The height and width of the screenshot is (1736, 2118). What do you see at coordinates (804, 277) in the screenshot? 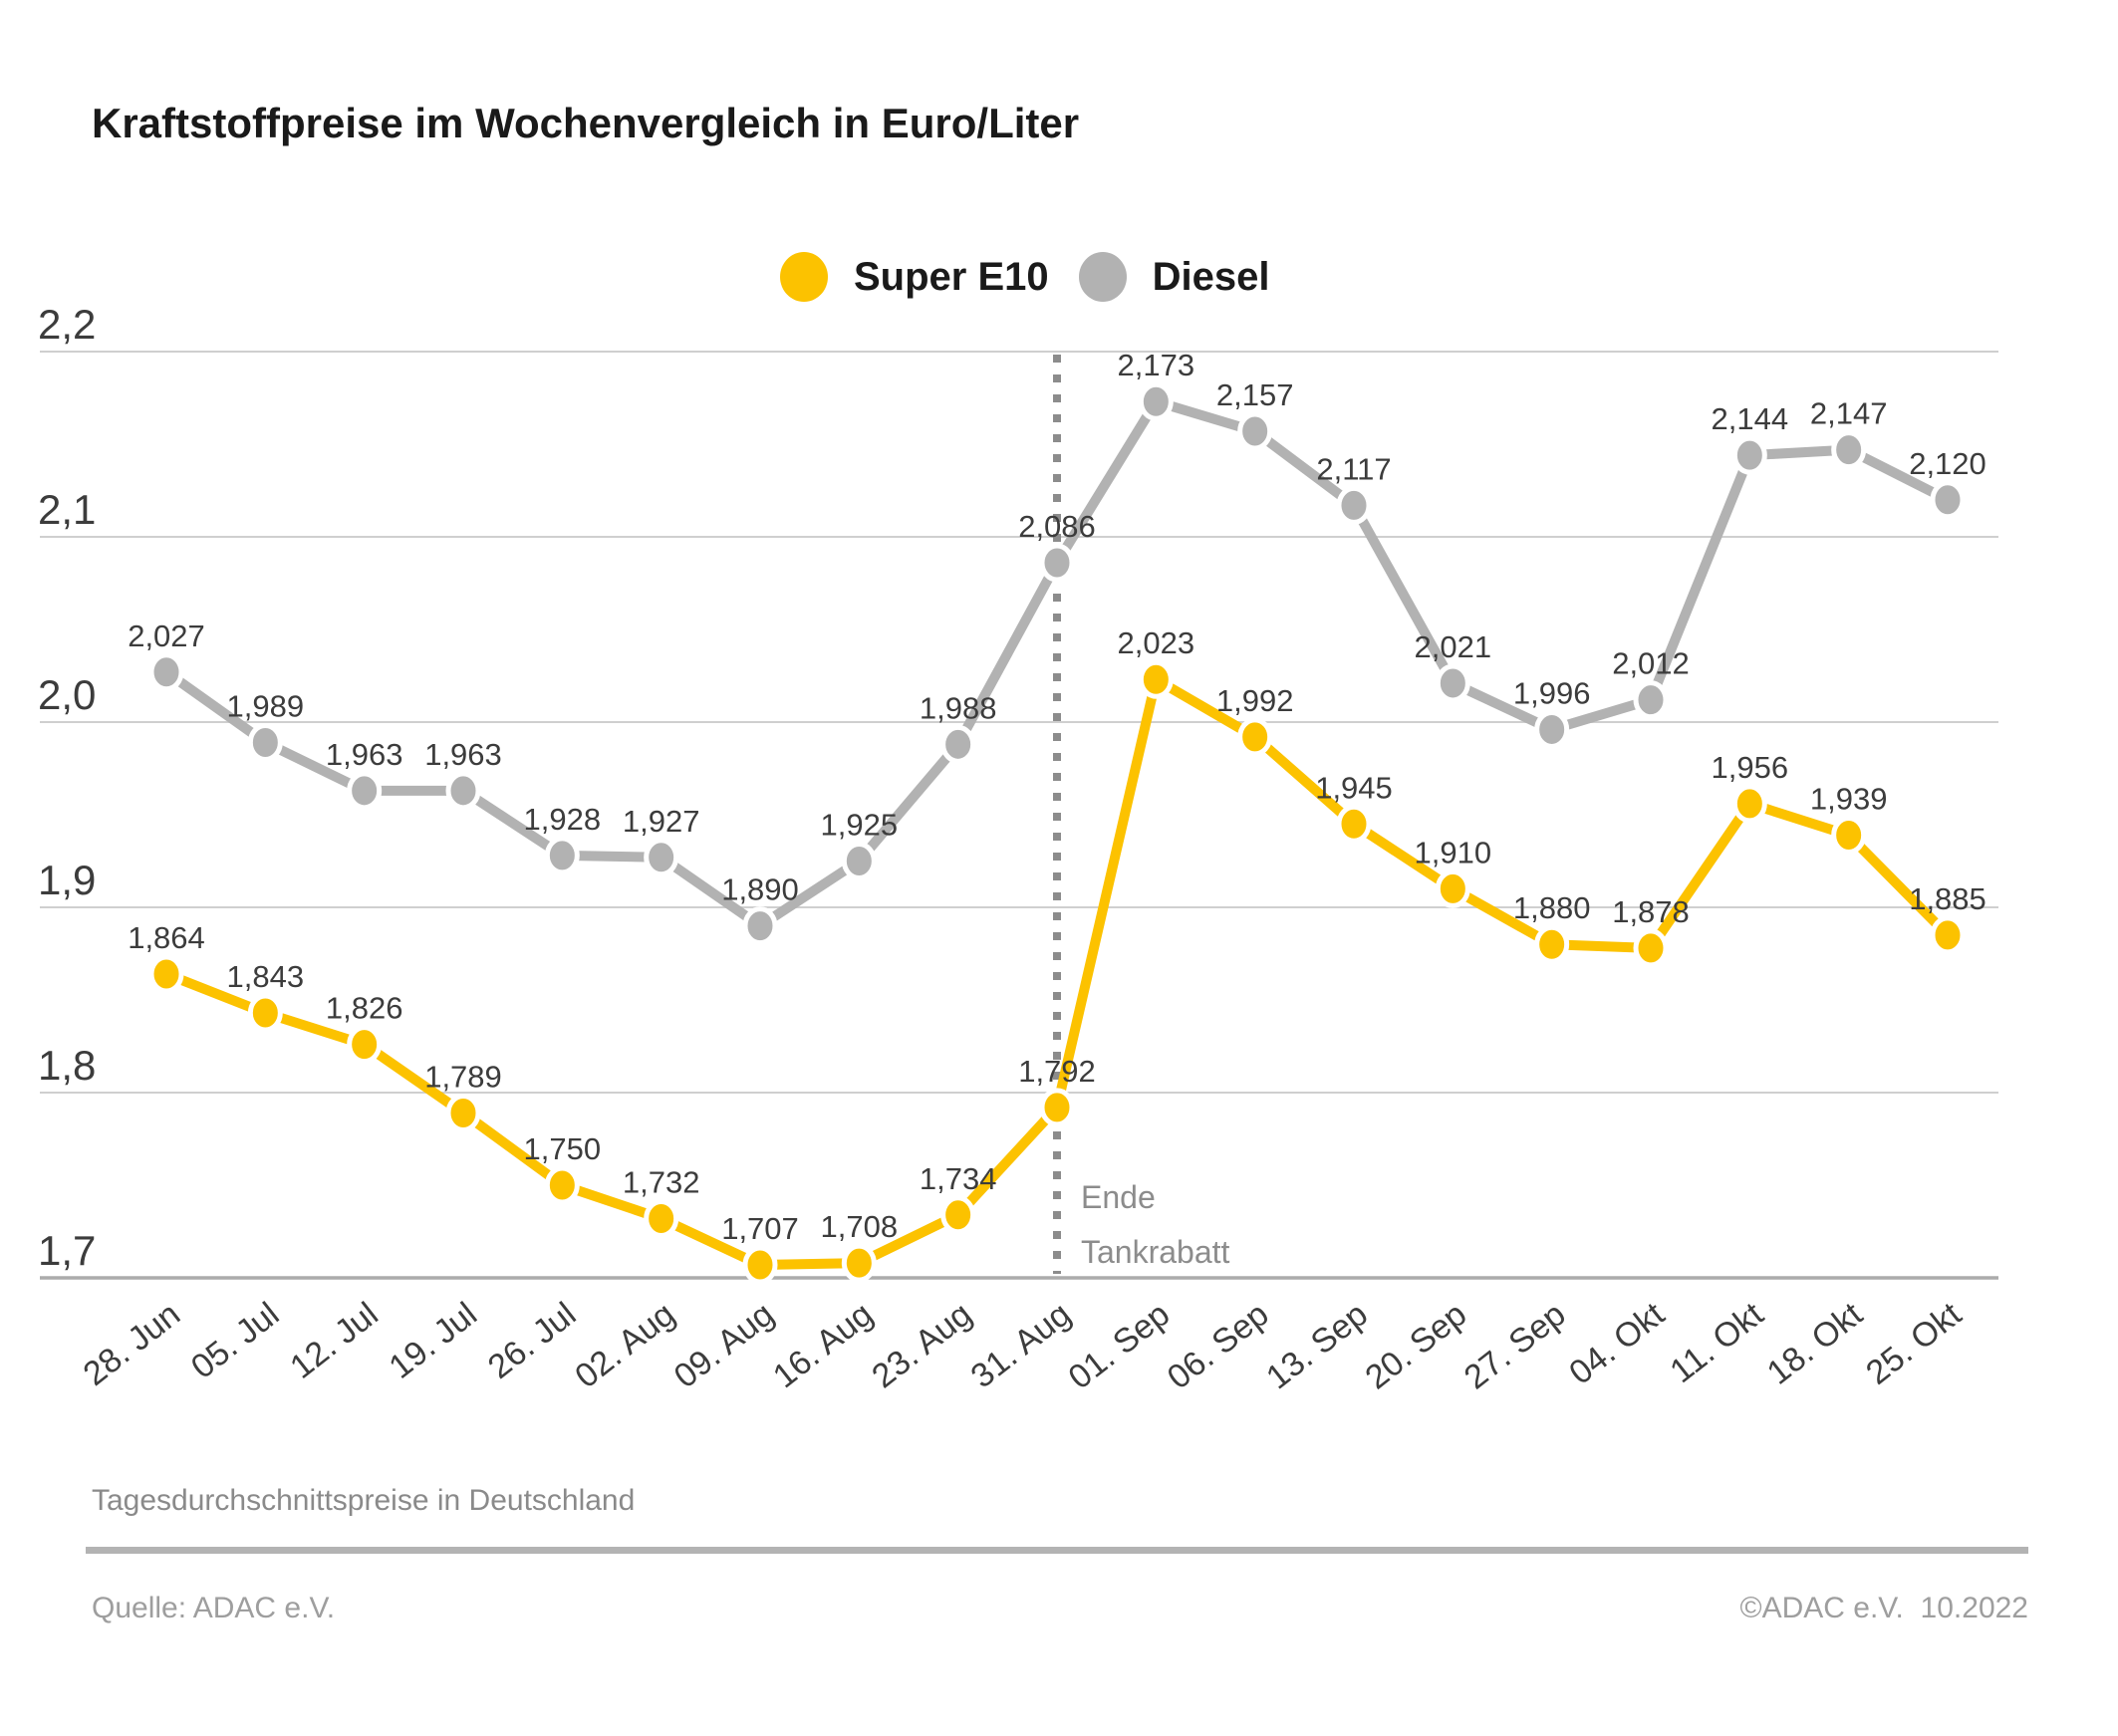
I see `legend-dot-super-e10-icon` at bounding box center [804, 277].